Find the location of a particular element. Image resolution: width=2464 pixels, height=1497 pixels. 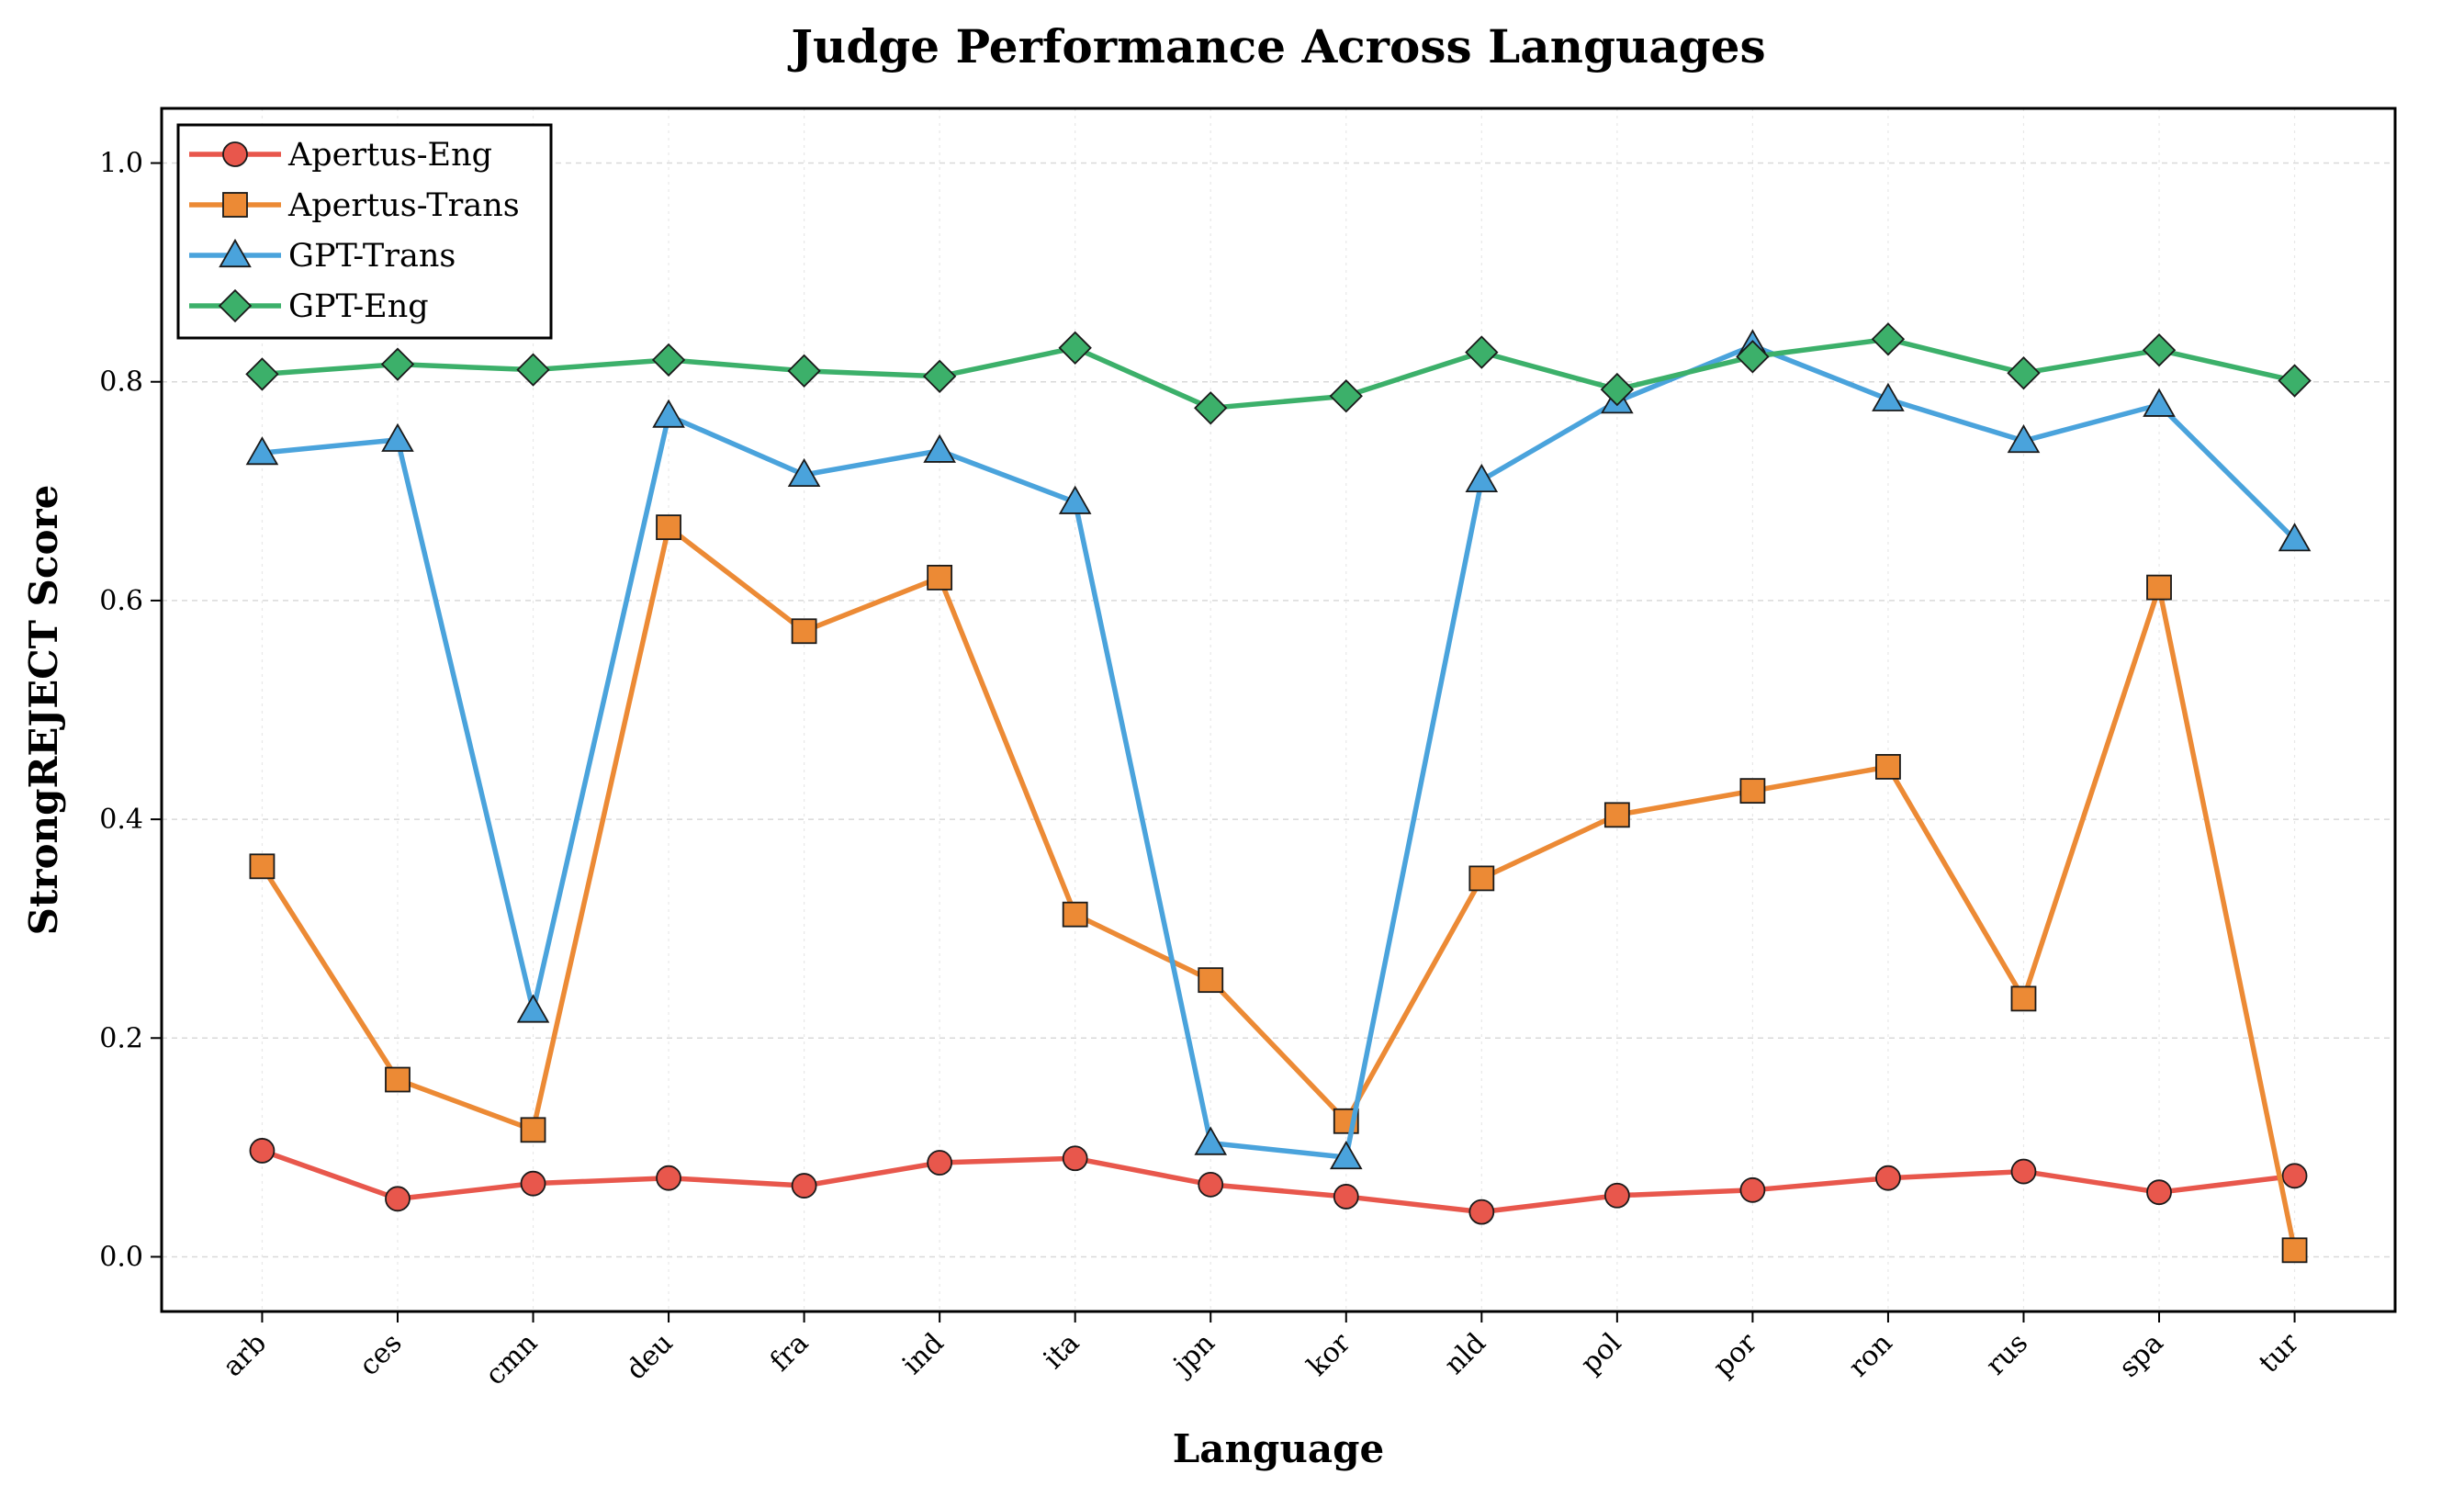

x-tick-label: spa is located at coordinates (2141, 1355).